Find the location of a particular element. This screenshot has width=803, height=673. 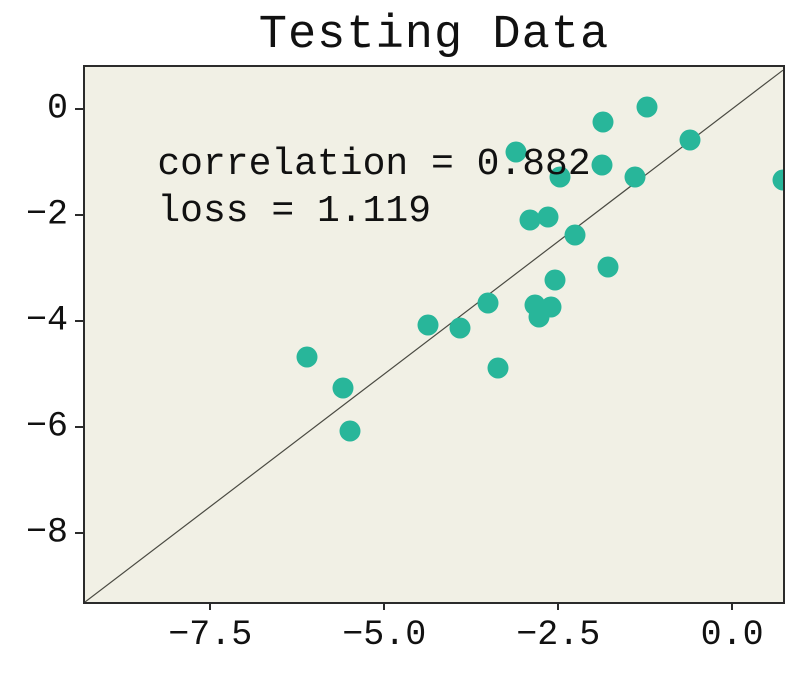

y-tick-label: −6 is located at coordinates (46, 426).